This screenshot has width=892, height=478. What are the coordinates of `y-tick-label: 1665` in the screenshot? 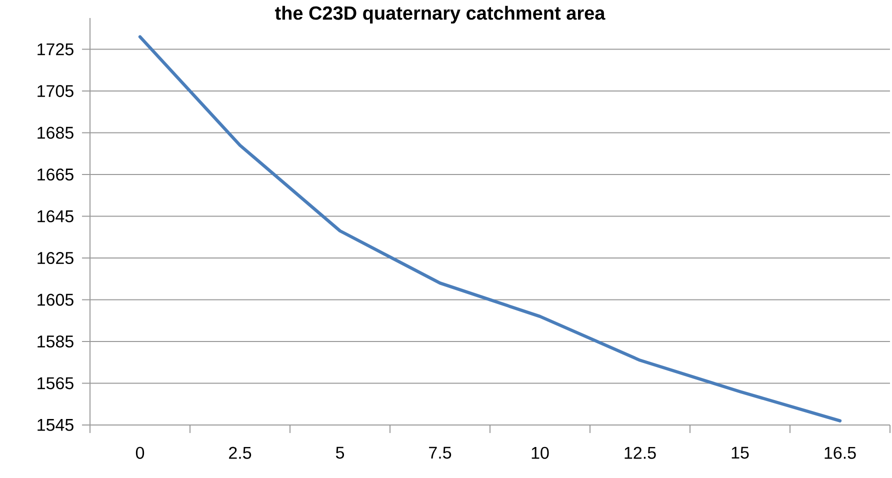 It's located at (56, 174).